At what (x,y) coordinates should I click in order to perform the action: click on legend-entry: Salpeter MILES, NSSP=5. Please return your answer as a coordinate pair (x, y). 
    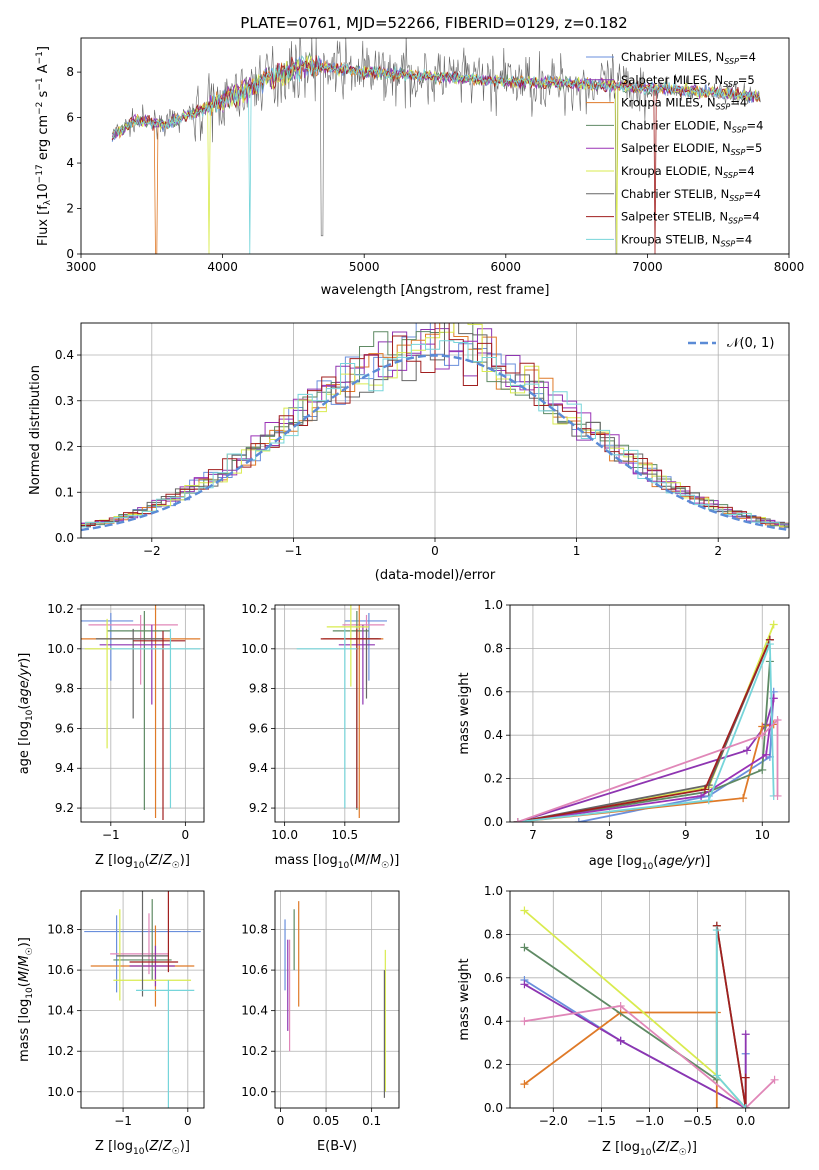
    Looking at the image, I should click on (688, 81).